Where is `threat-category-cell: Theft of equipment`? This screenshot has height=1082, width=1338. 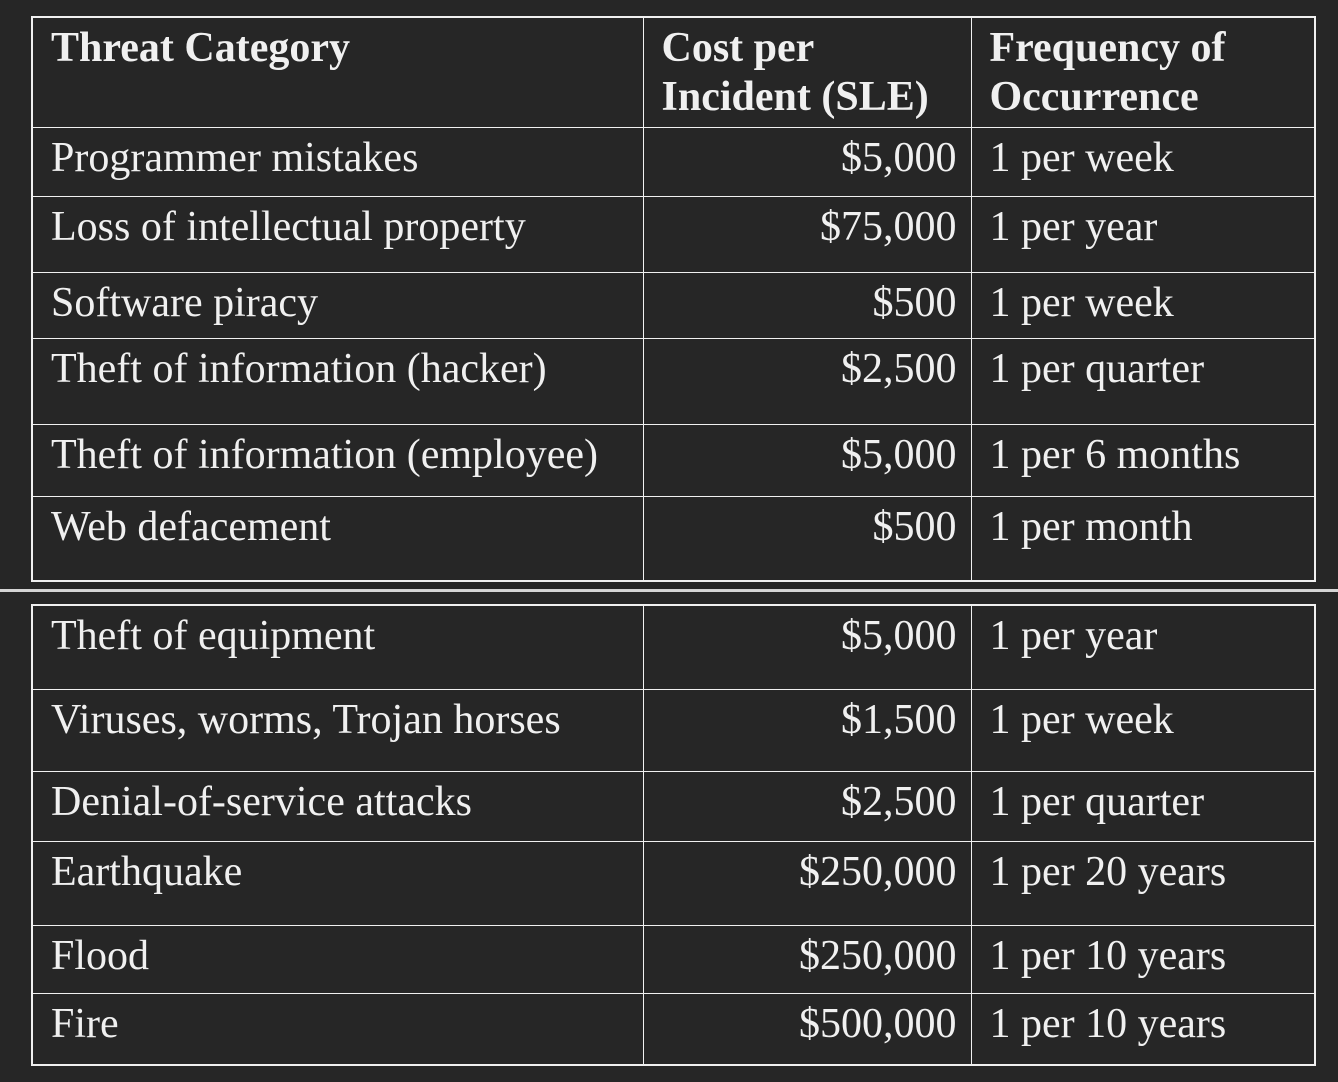 threat-category-cell: Theft of equipment is located at coordinates (337, 647).